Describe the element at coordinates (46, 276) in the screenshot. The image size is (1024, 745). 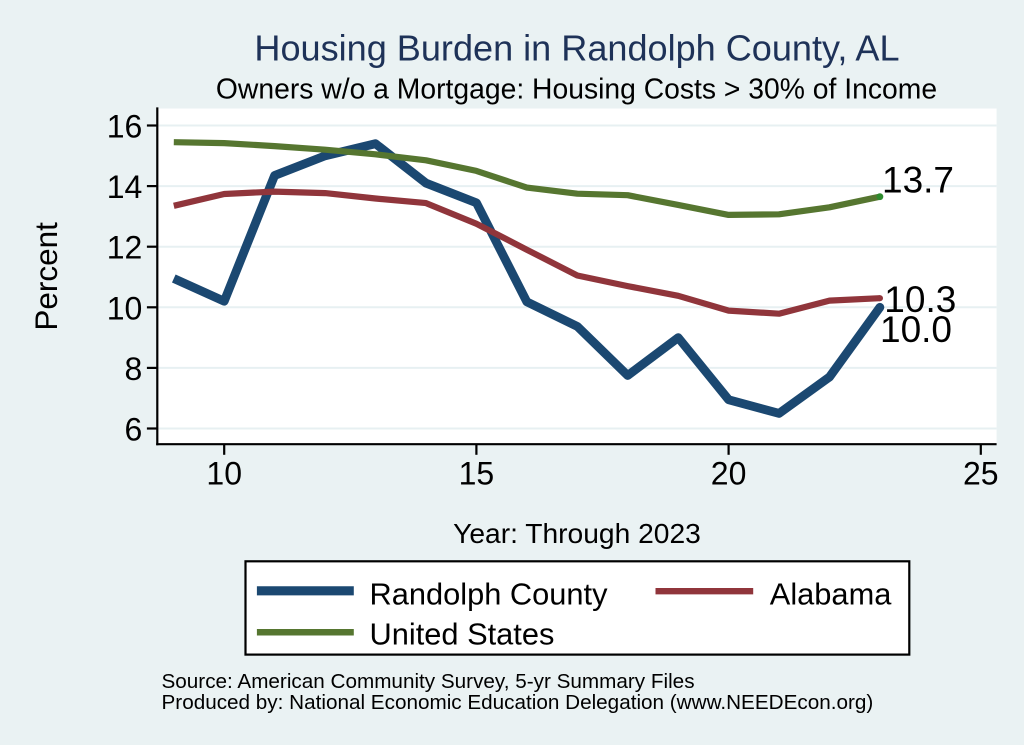
I see `svg-text: Percent` at that location.